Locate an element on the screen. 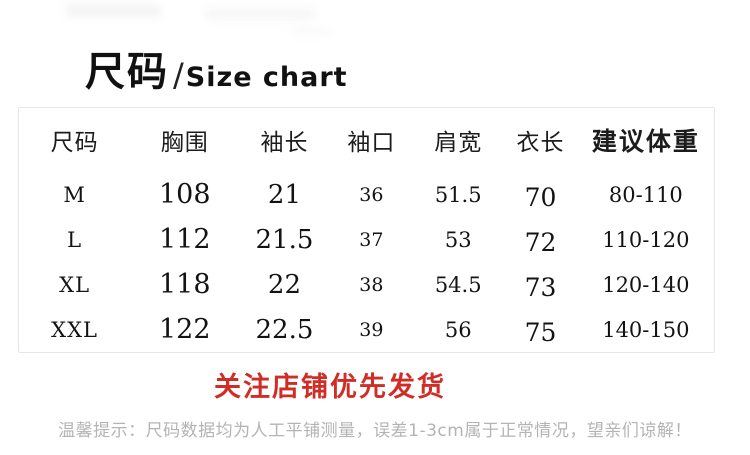 The image size is (750, 455). cell-size: L is located at coordinates (74, 240).